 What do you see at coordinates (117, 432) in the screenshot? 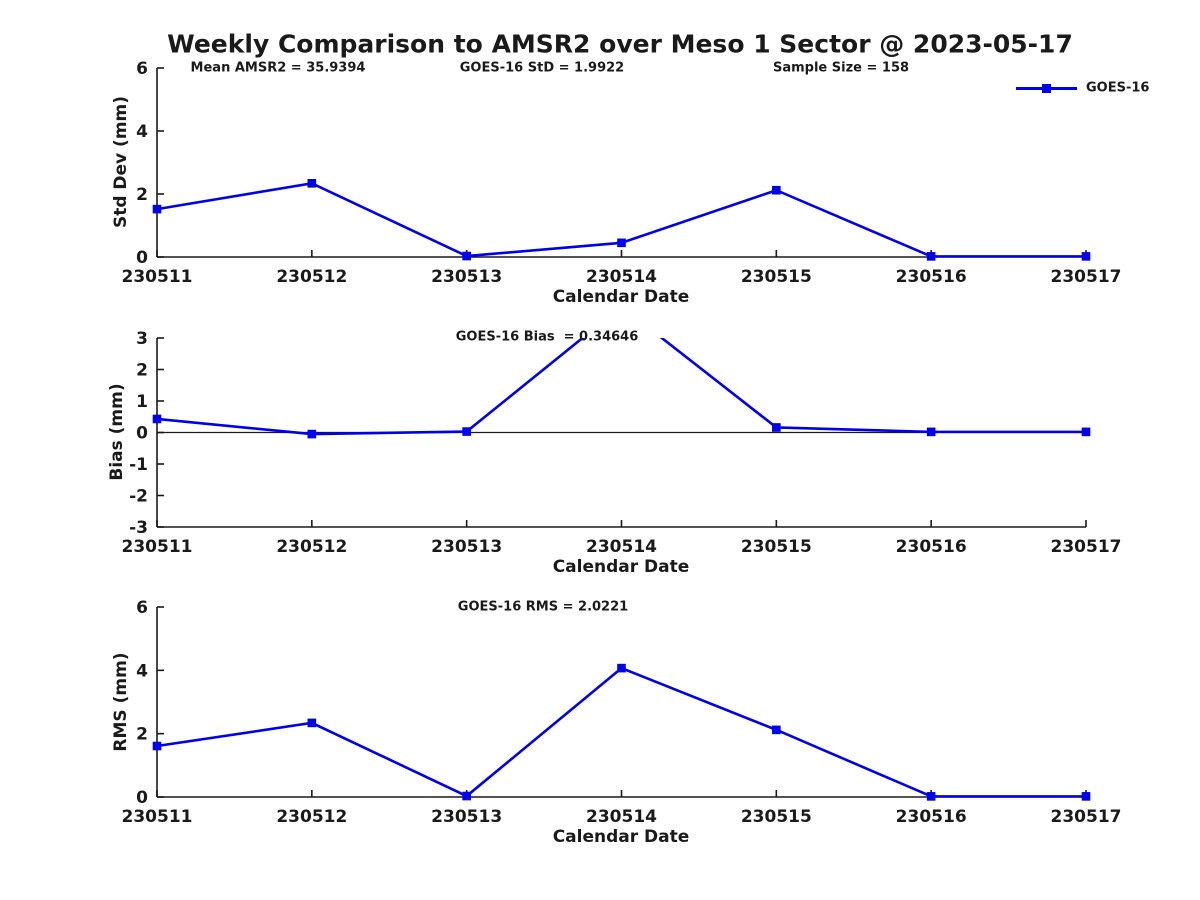
I see `yaxis-label-bias: Bias (mm)` at bounding box center [117, 432].